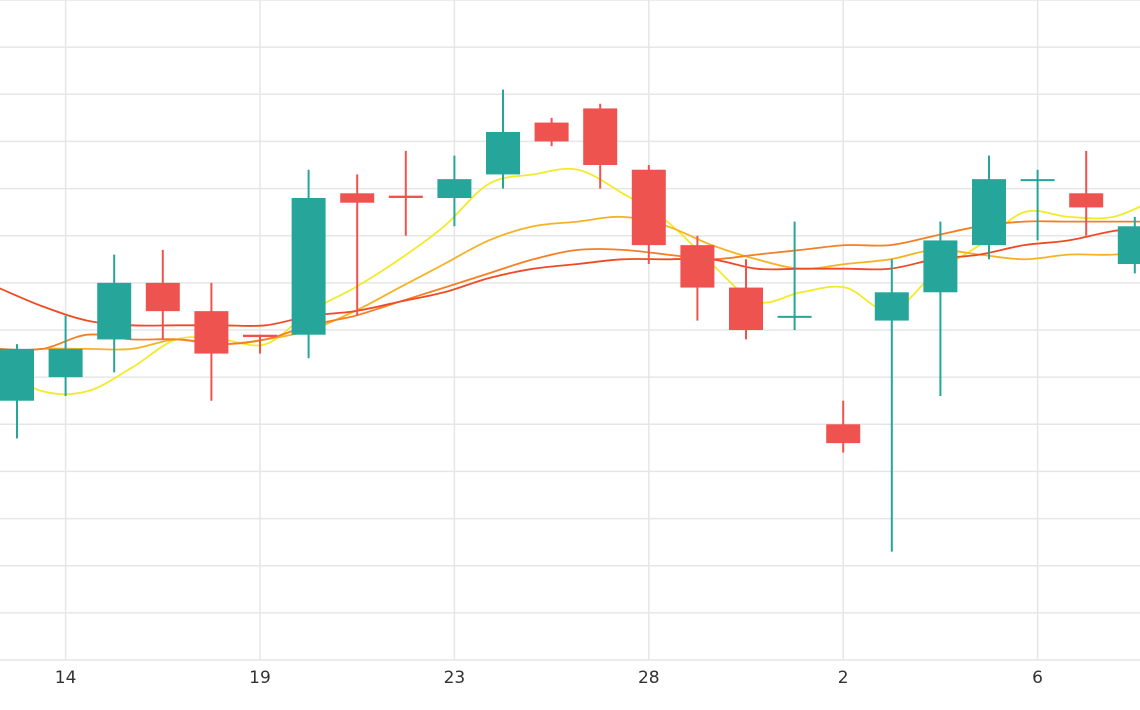 Image resolution: width=1140 pixels, height=710 pixels. I want to click on x-tick-label: 19, so click(260, 678).